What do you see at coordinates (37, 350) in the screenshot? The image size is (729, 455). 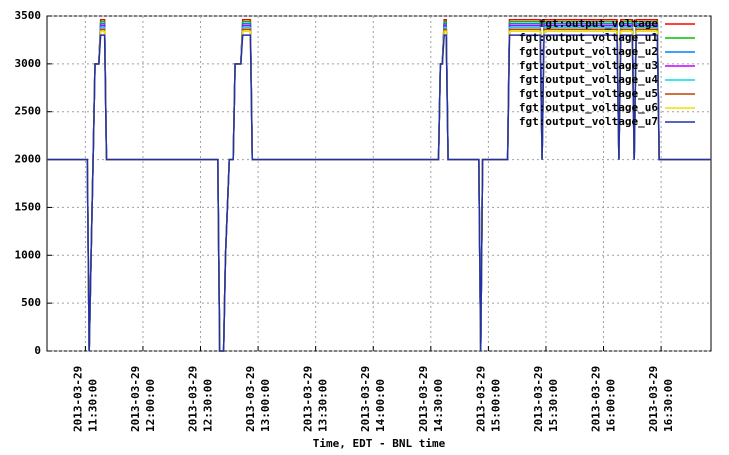 I see `y-tick-label: 0` at bounding box center [37, 350].